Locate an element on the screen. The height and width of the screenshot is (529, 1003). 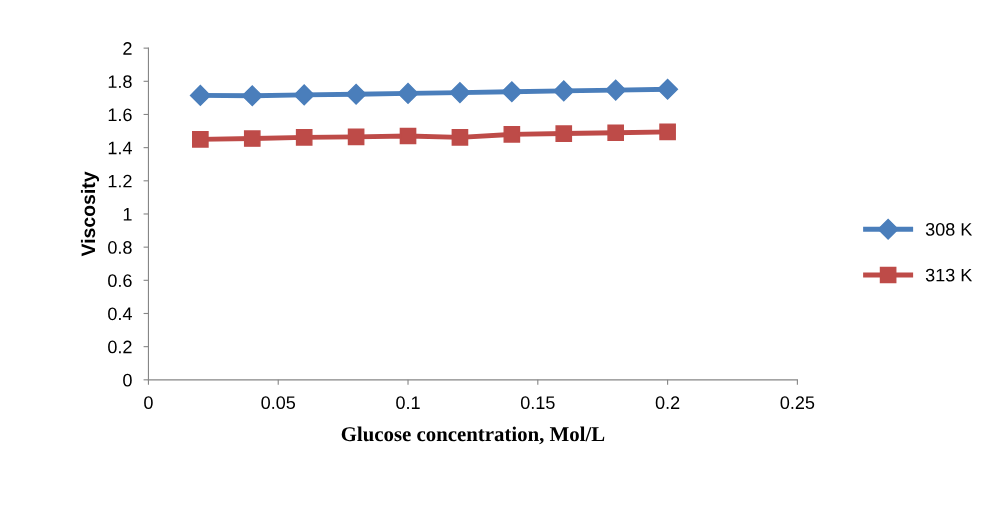
y-tick-label: 0.8 is located at coordinates (120, 247).